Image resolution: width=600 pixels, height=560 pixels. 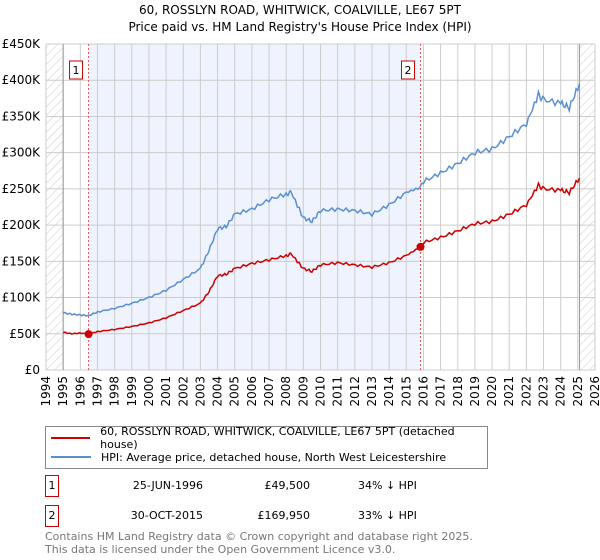 I want to click on x-tick-label: 2007, so click(x=269, y=391).